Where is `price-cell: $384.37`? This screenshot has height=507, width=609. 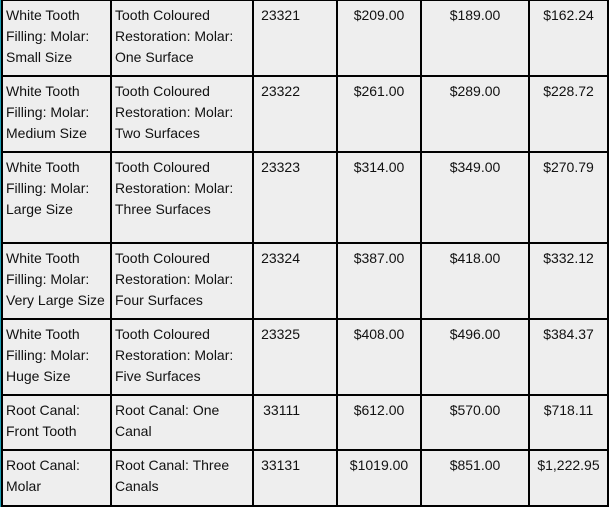 price-cell: $384.37 is located at coordinates (568, 357).